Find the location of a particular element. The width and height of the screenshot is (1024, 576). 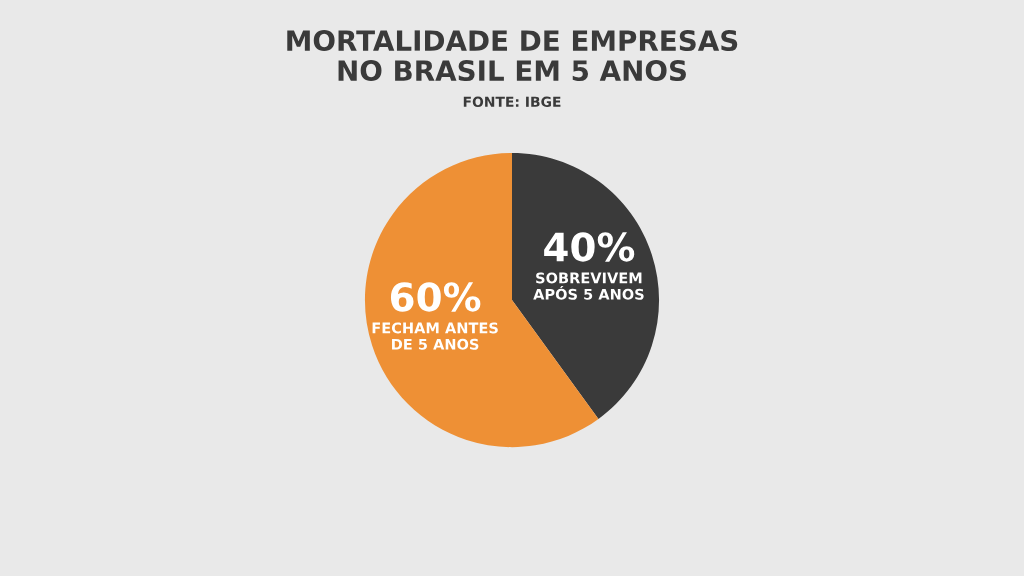

data-label: 60% is located at coordinates (435, 297).